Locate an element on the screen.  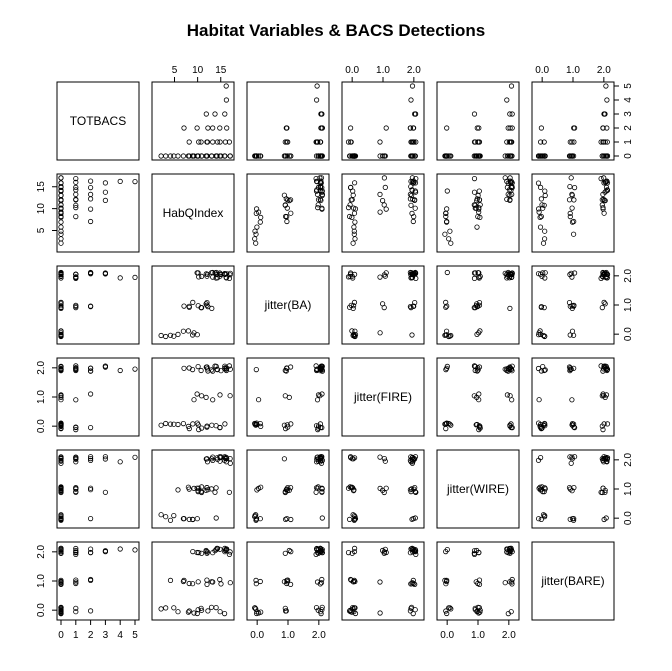
tick-label: 2.0 is located at coordinates (509, 635).